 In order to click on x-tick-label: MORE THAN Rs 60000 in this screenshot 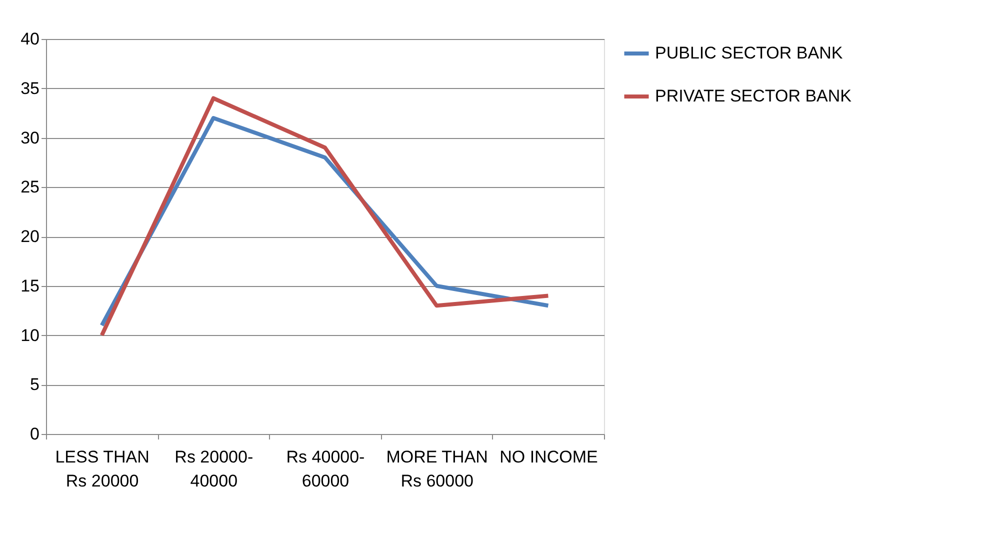, I will do `click(437, 469)`.